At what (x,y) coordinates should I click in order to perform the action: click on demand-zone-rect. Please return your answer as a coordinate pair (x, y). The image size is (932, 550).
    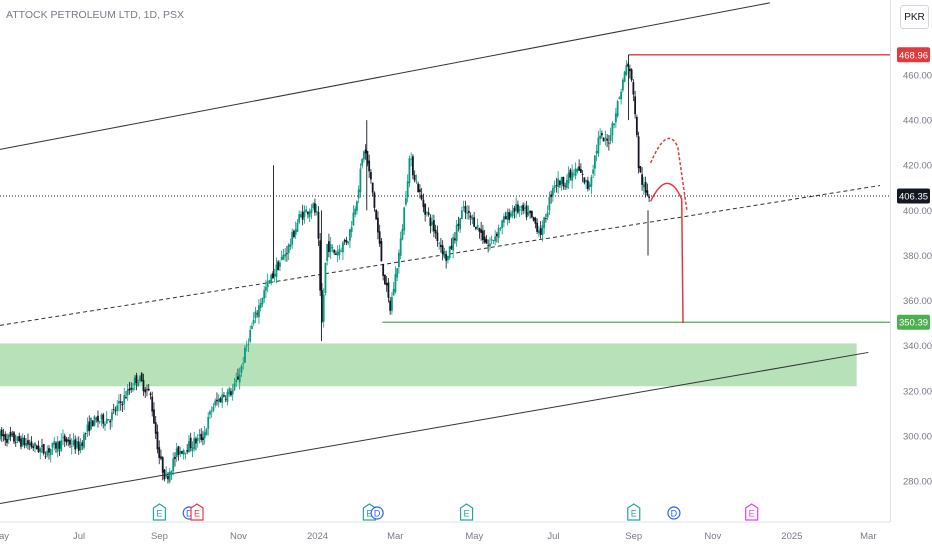
    Looking at the image, I should click on (428, 365).